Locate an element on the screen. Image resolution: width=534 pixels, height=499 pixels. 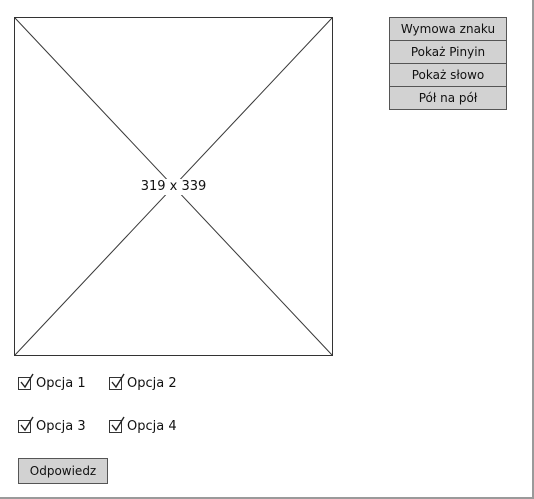
placeholder-dimensions: 319 x 339 is located at coordinates (173, 186).